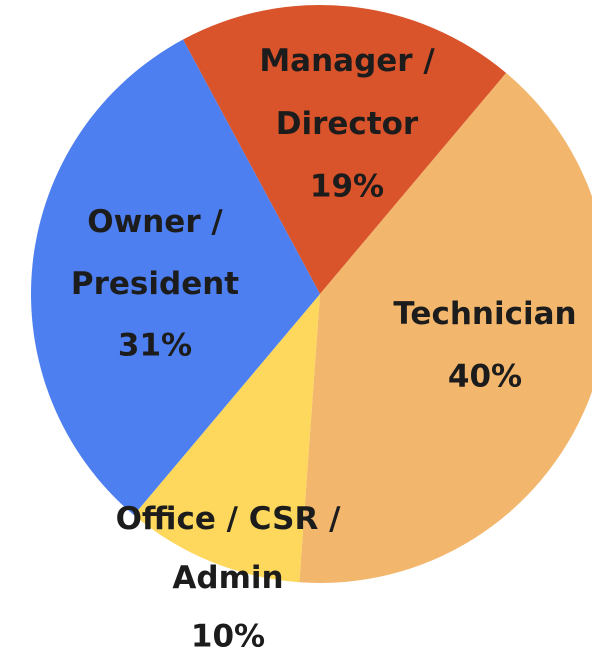 This screenshot has width=592, height=657. I want to click on slice-label: Owner / President, so click(155, 253).